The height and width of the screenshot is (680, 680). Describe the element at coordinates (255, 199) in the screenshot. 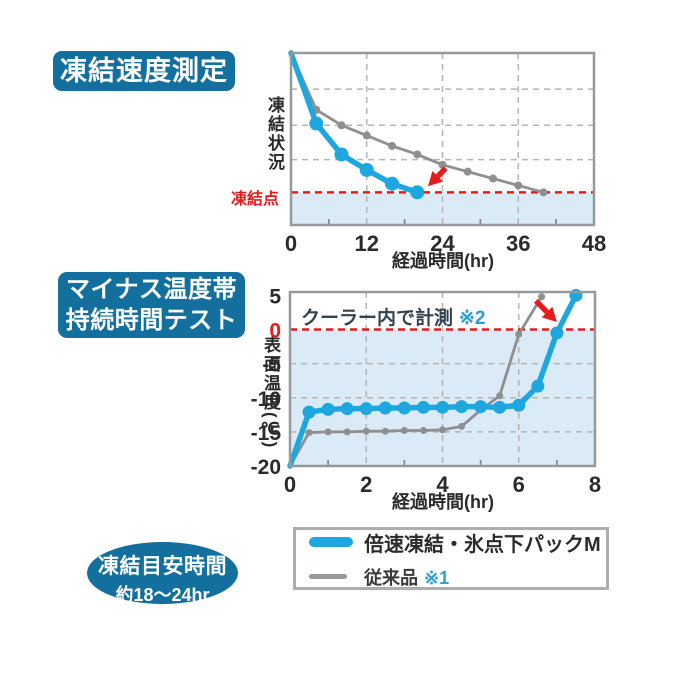

I see `freeze-point-label: 凍結点` at that location.